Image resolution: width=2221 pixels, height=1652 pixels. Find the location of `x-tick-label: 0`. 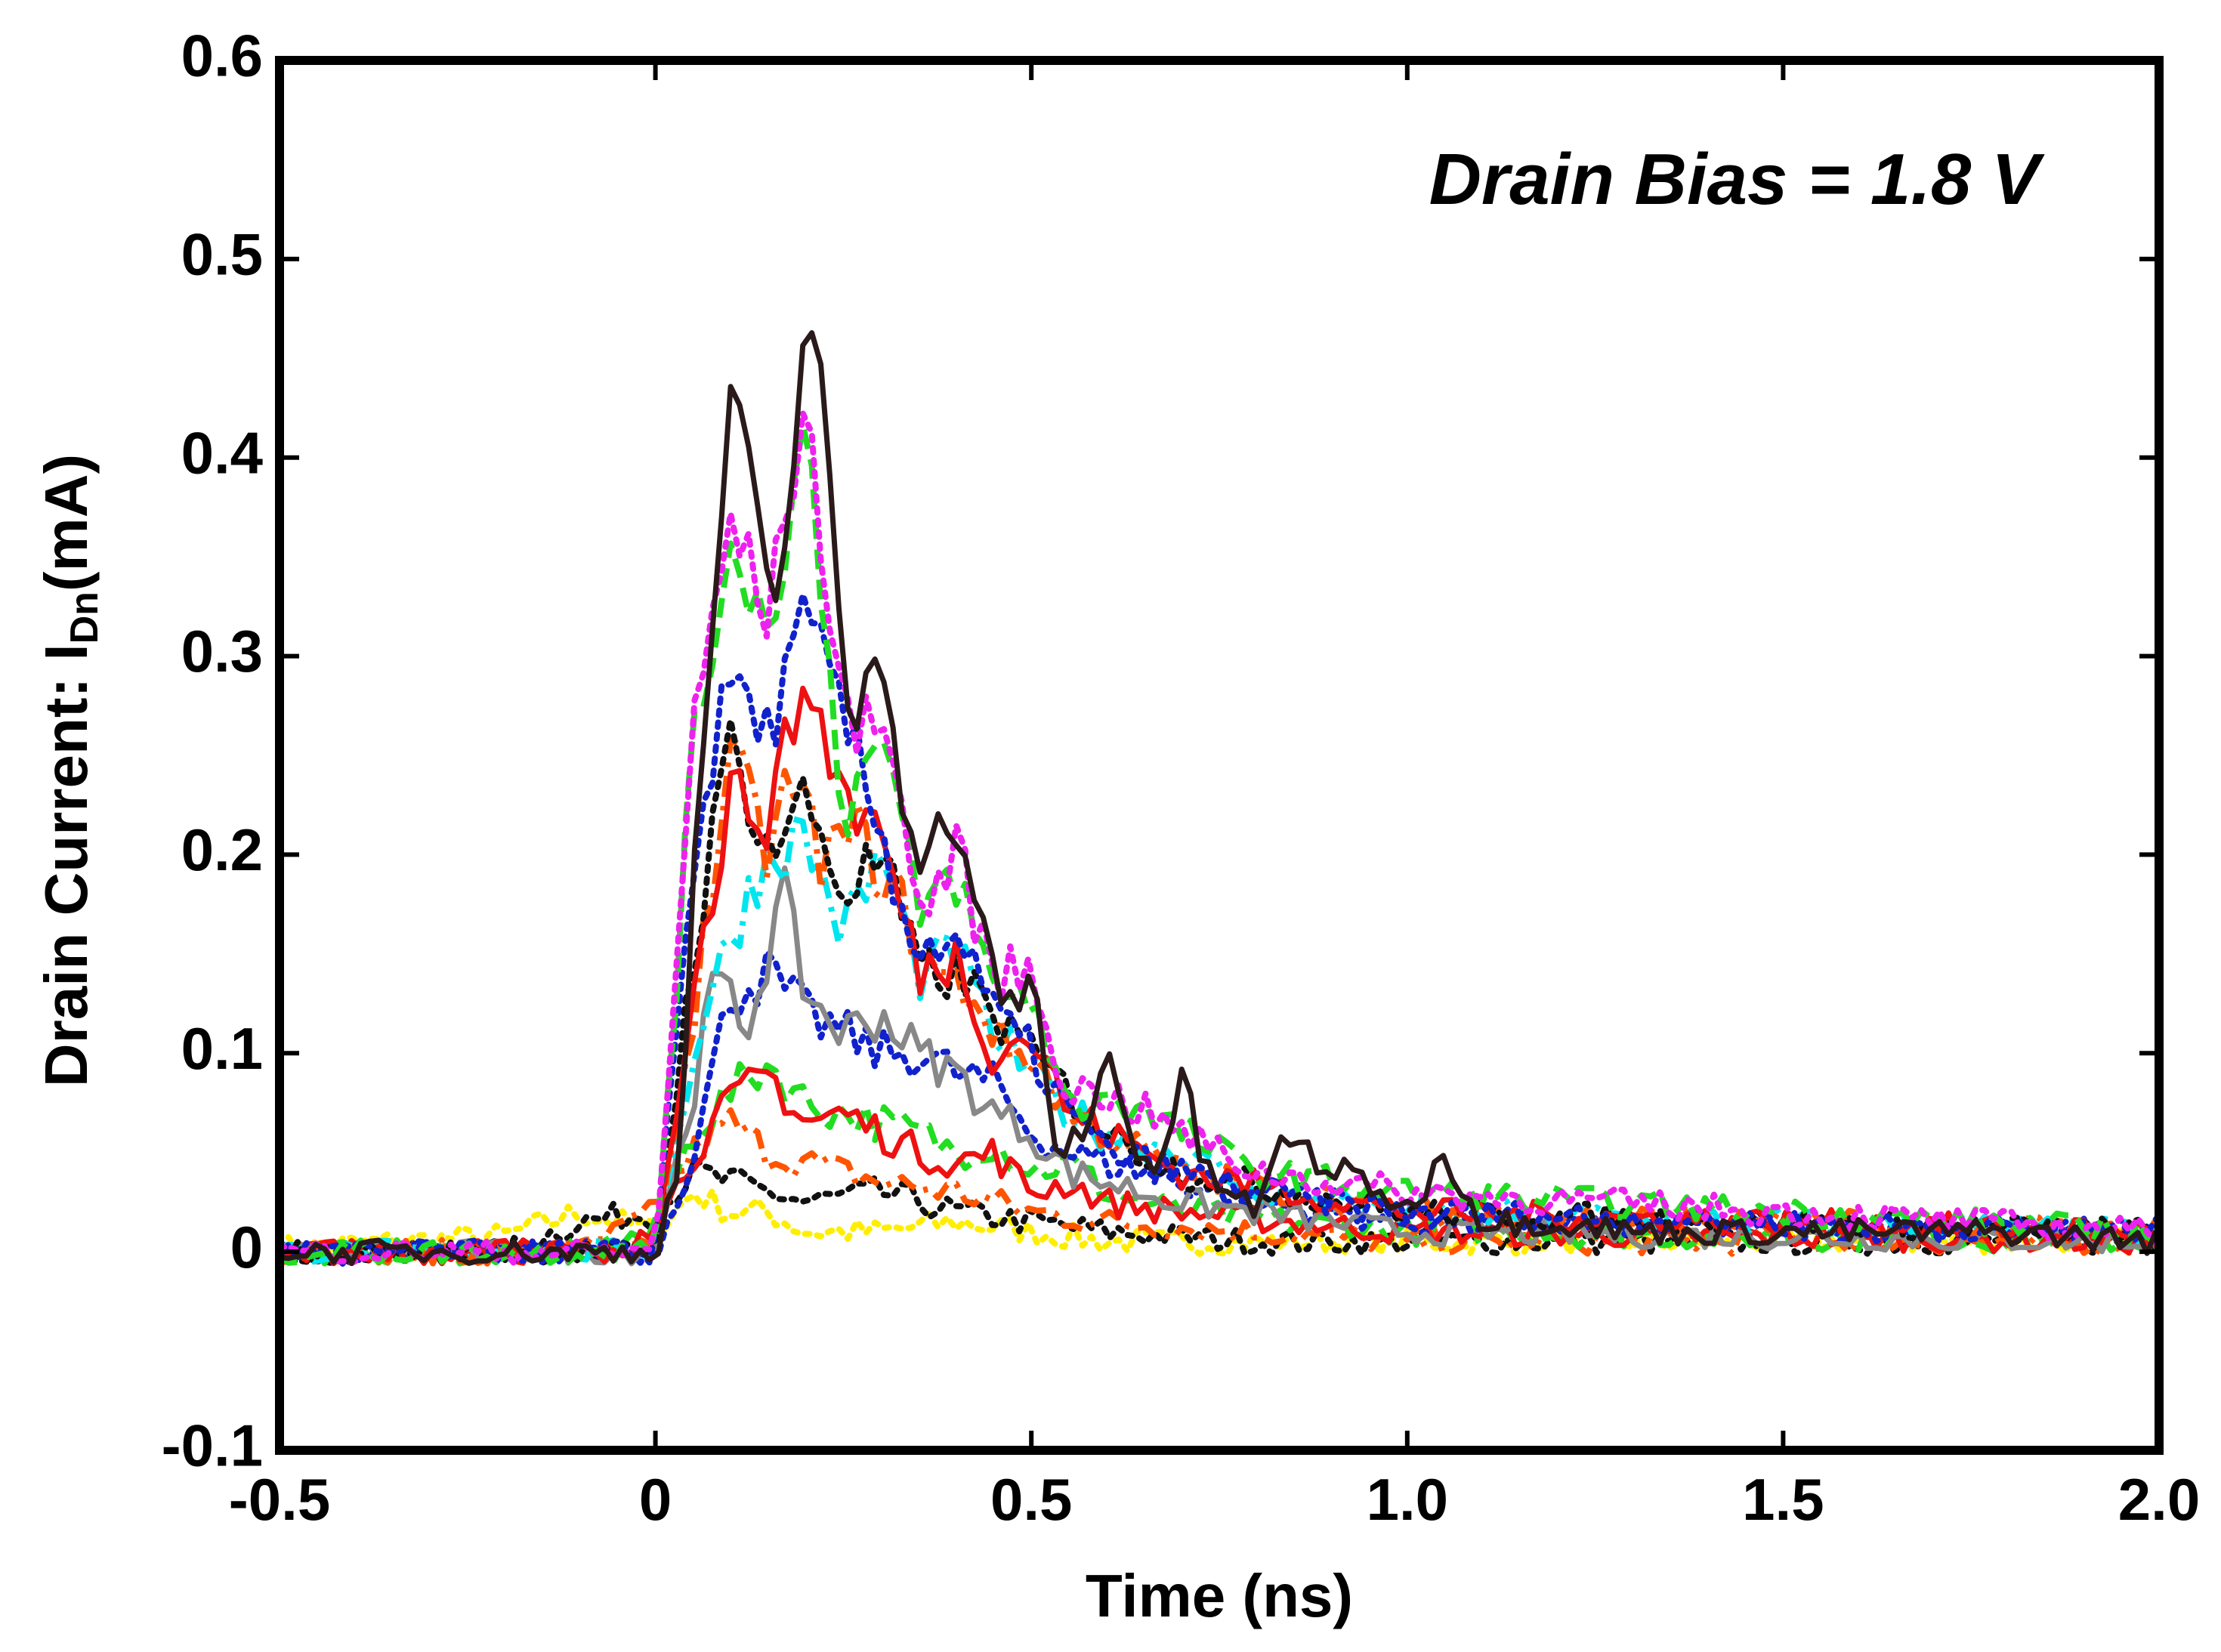

x-tick-label: 0 is located at coordinates (656, 1499).